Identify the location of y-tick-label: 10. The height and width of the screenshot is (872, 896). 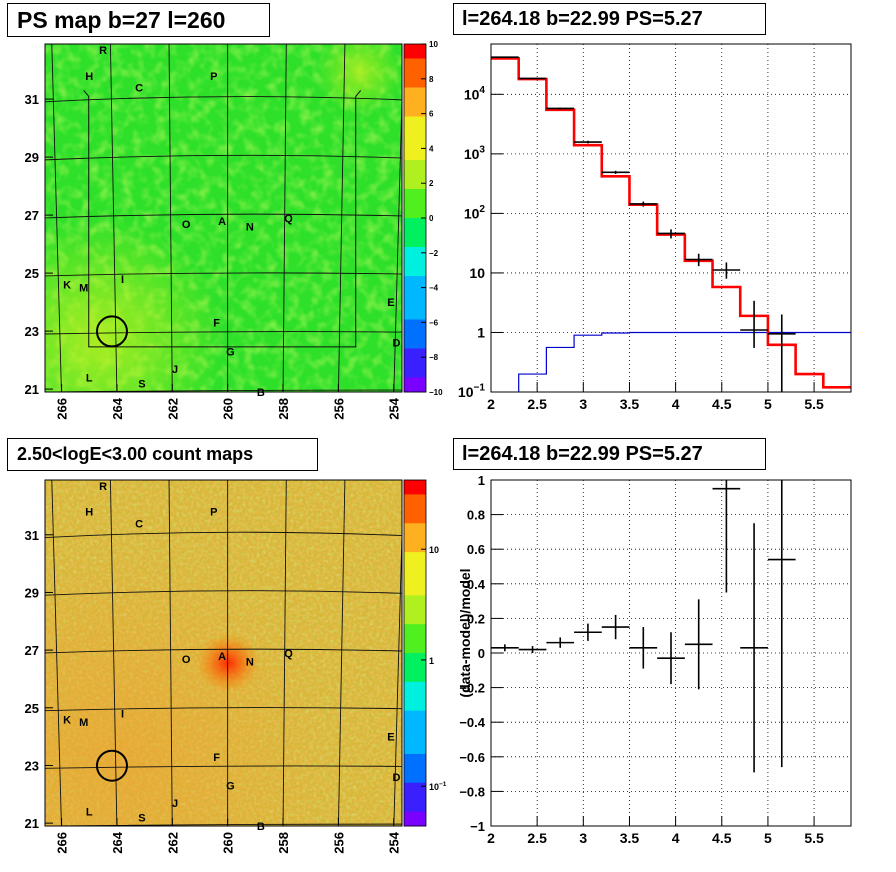
(477, 273).